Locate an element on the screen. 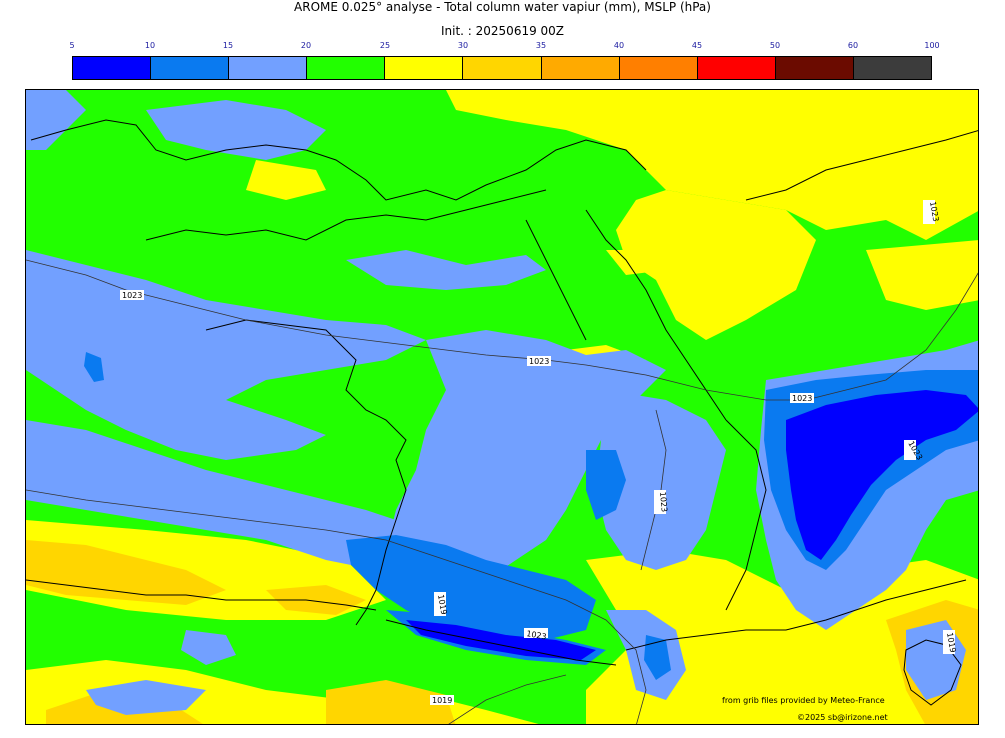 The height and width of the screenshot is (738, 1005). colorbar-tick: 60 is located at coordinates (853, 45).